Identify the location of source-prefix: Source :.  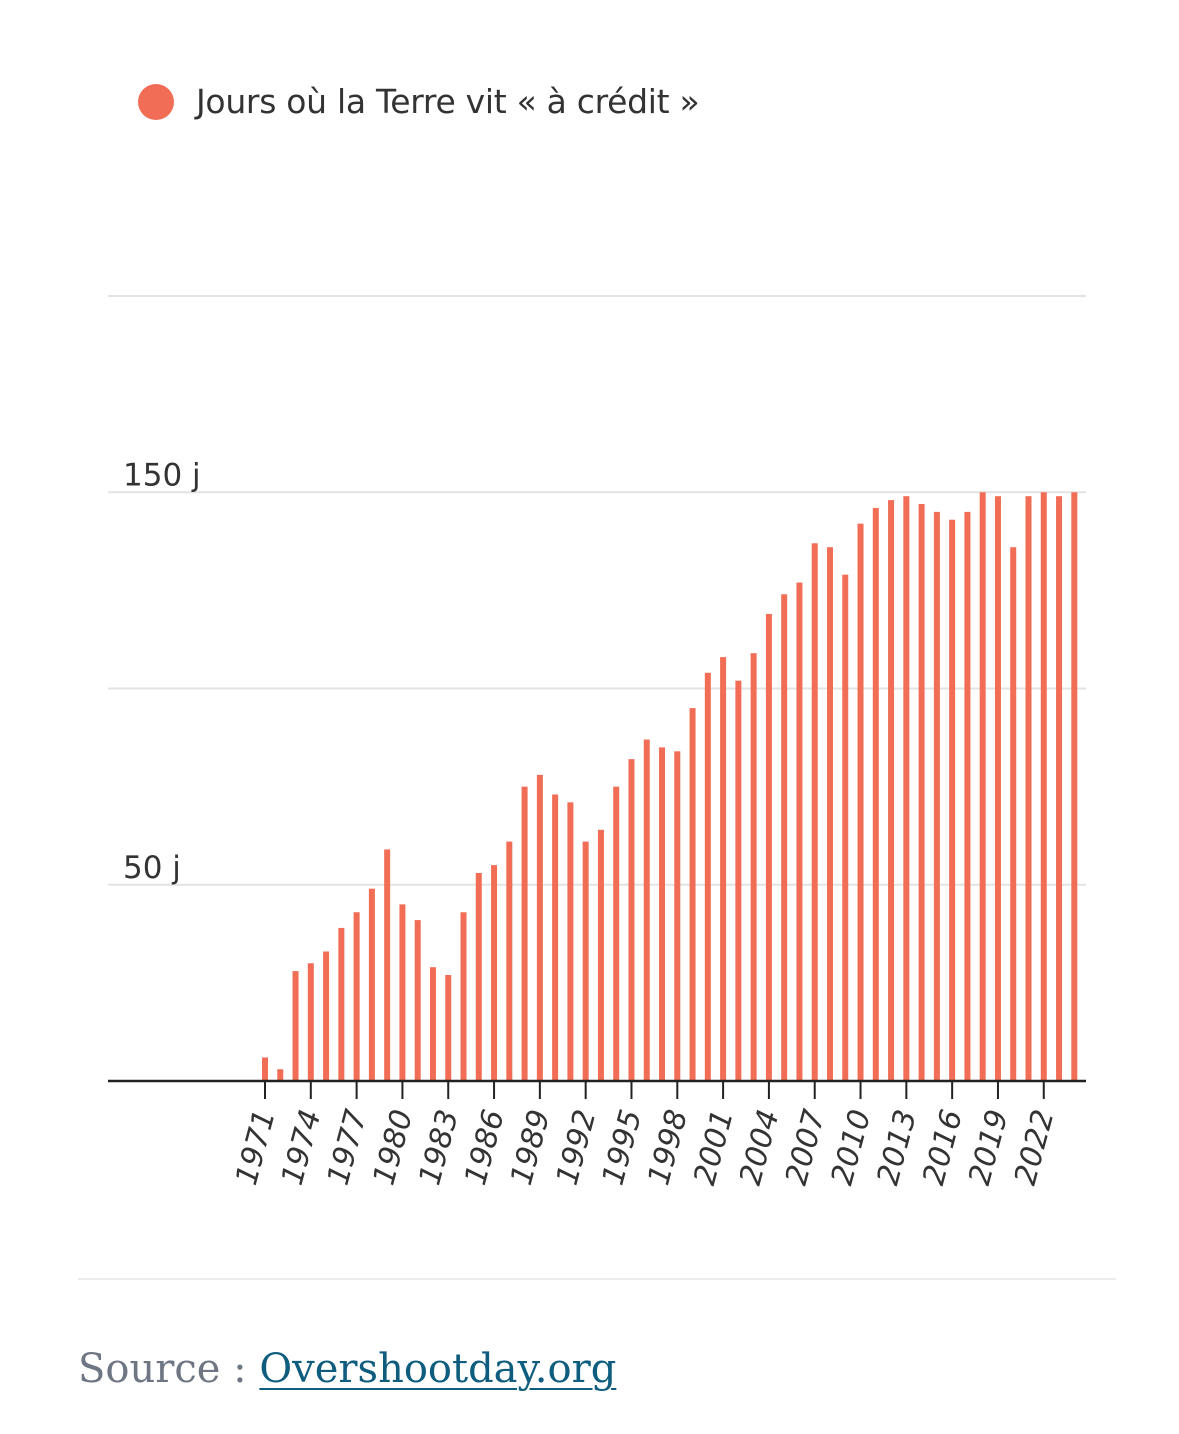
(169, 1369).